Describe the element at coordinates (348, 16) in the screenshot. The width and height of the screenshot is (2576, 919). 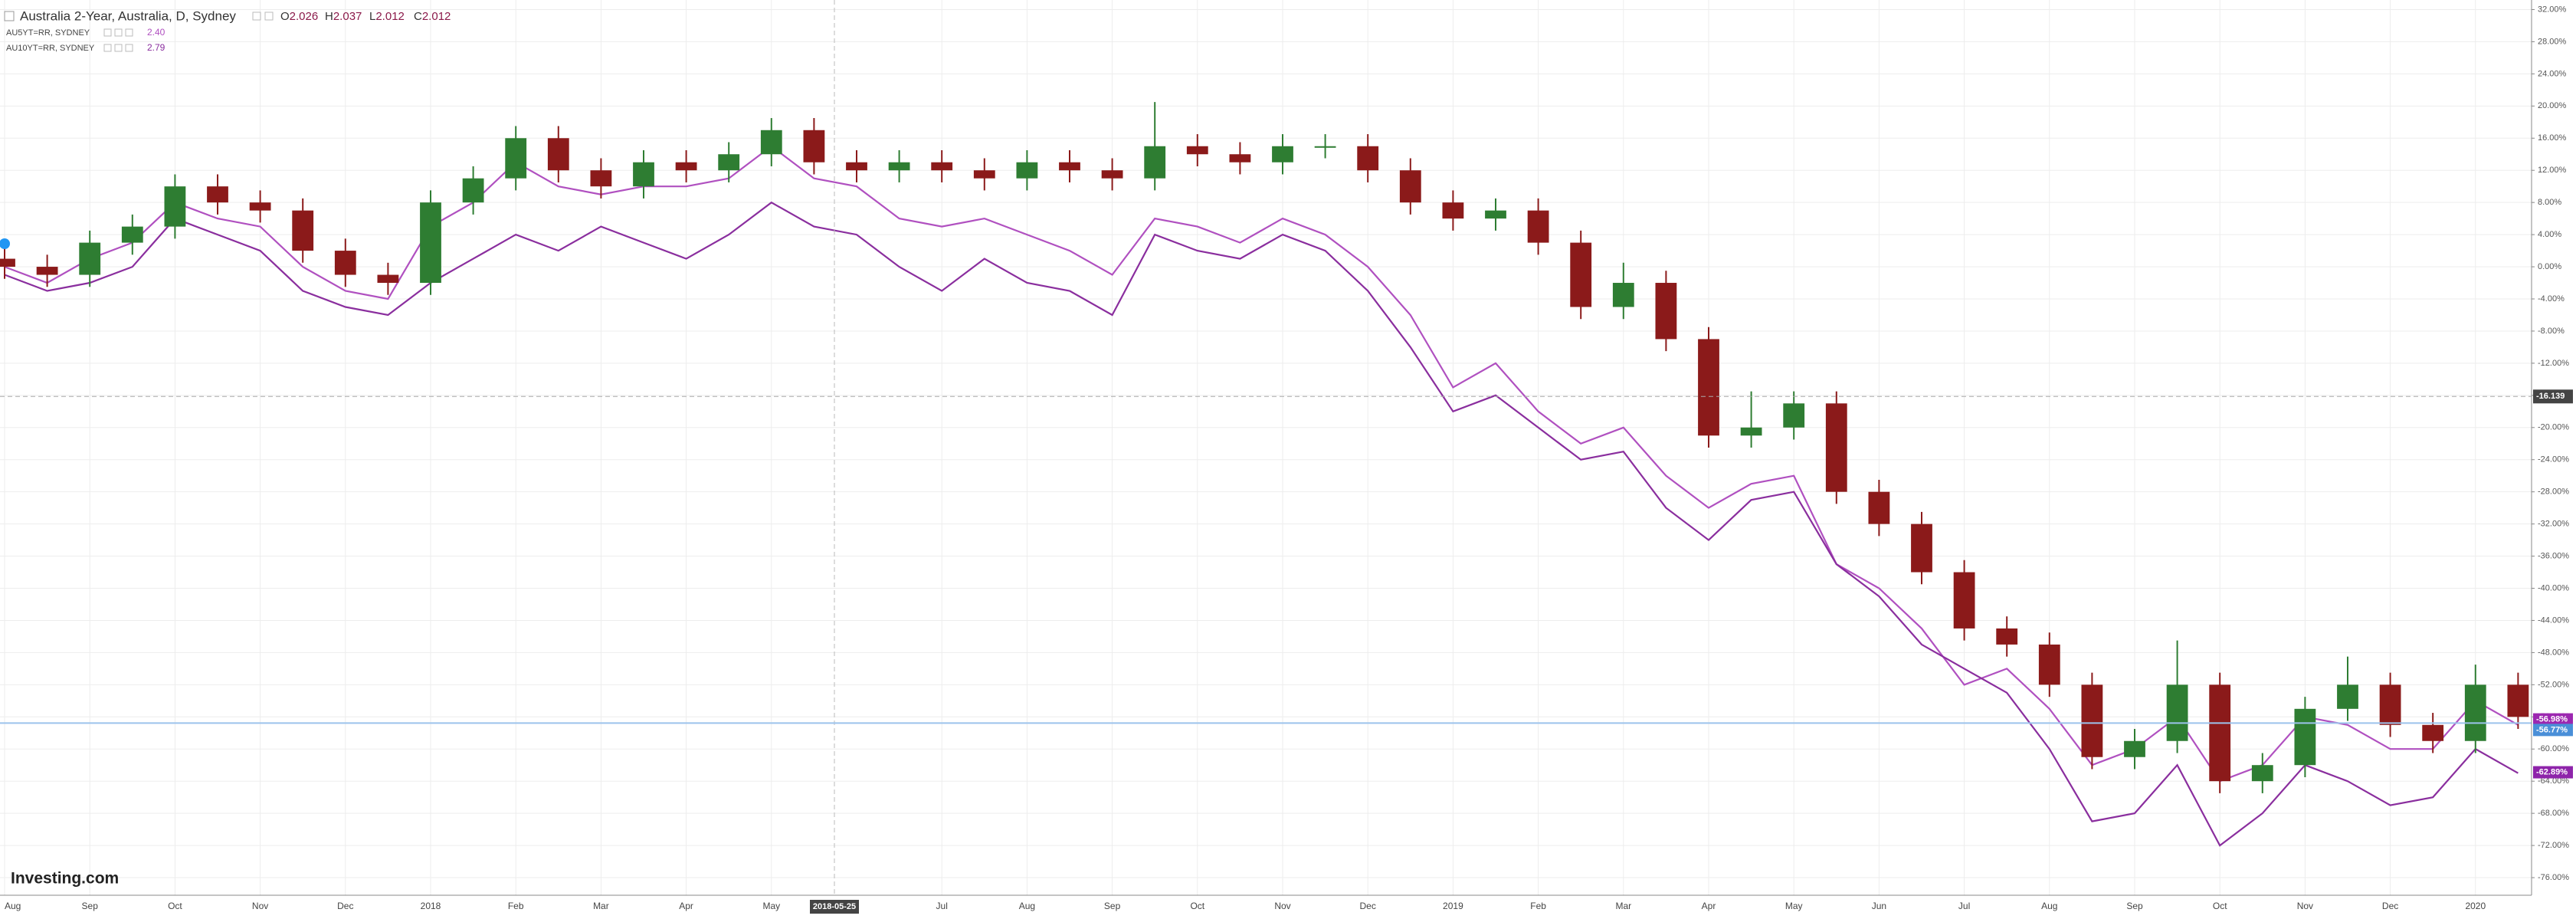
I see `ohlc-value: 2.037` at that location.